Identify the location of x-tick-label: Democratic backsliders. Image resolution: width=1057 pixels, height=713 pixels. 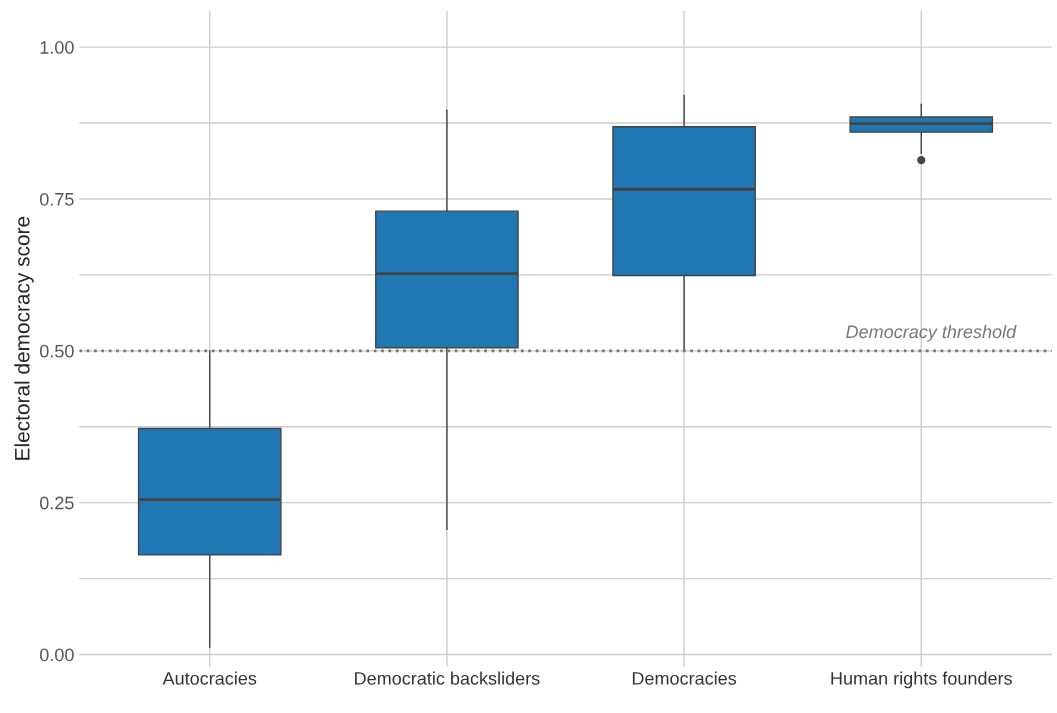
(447, 678).